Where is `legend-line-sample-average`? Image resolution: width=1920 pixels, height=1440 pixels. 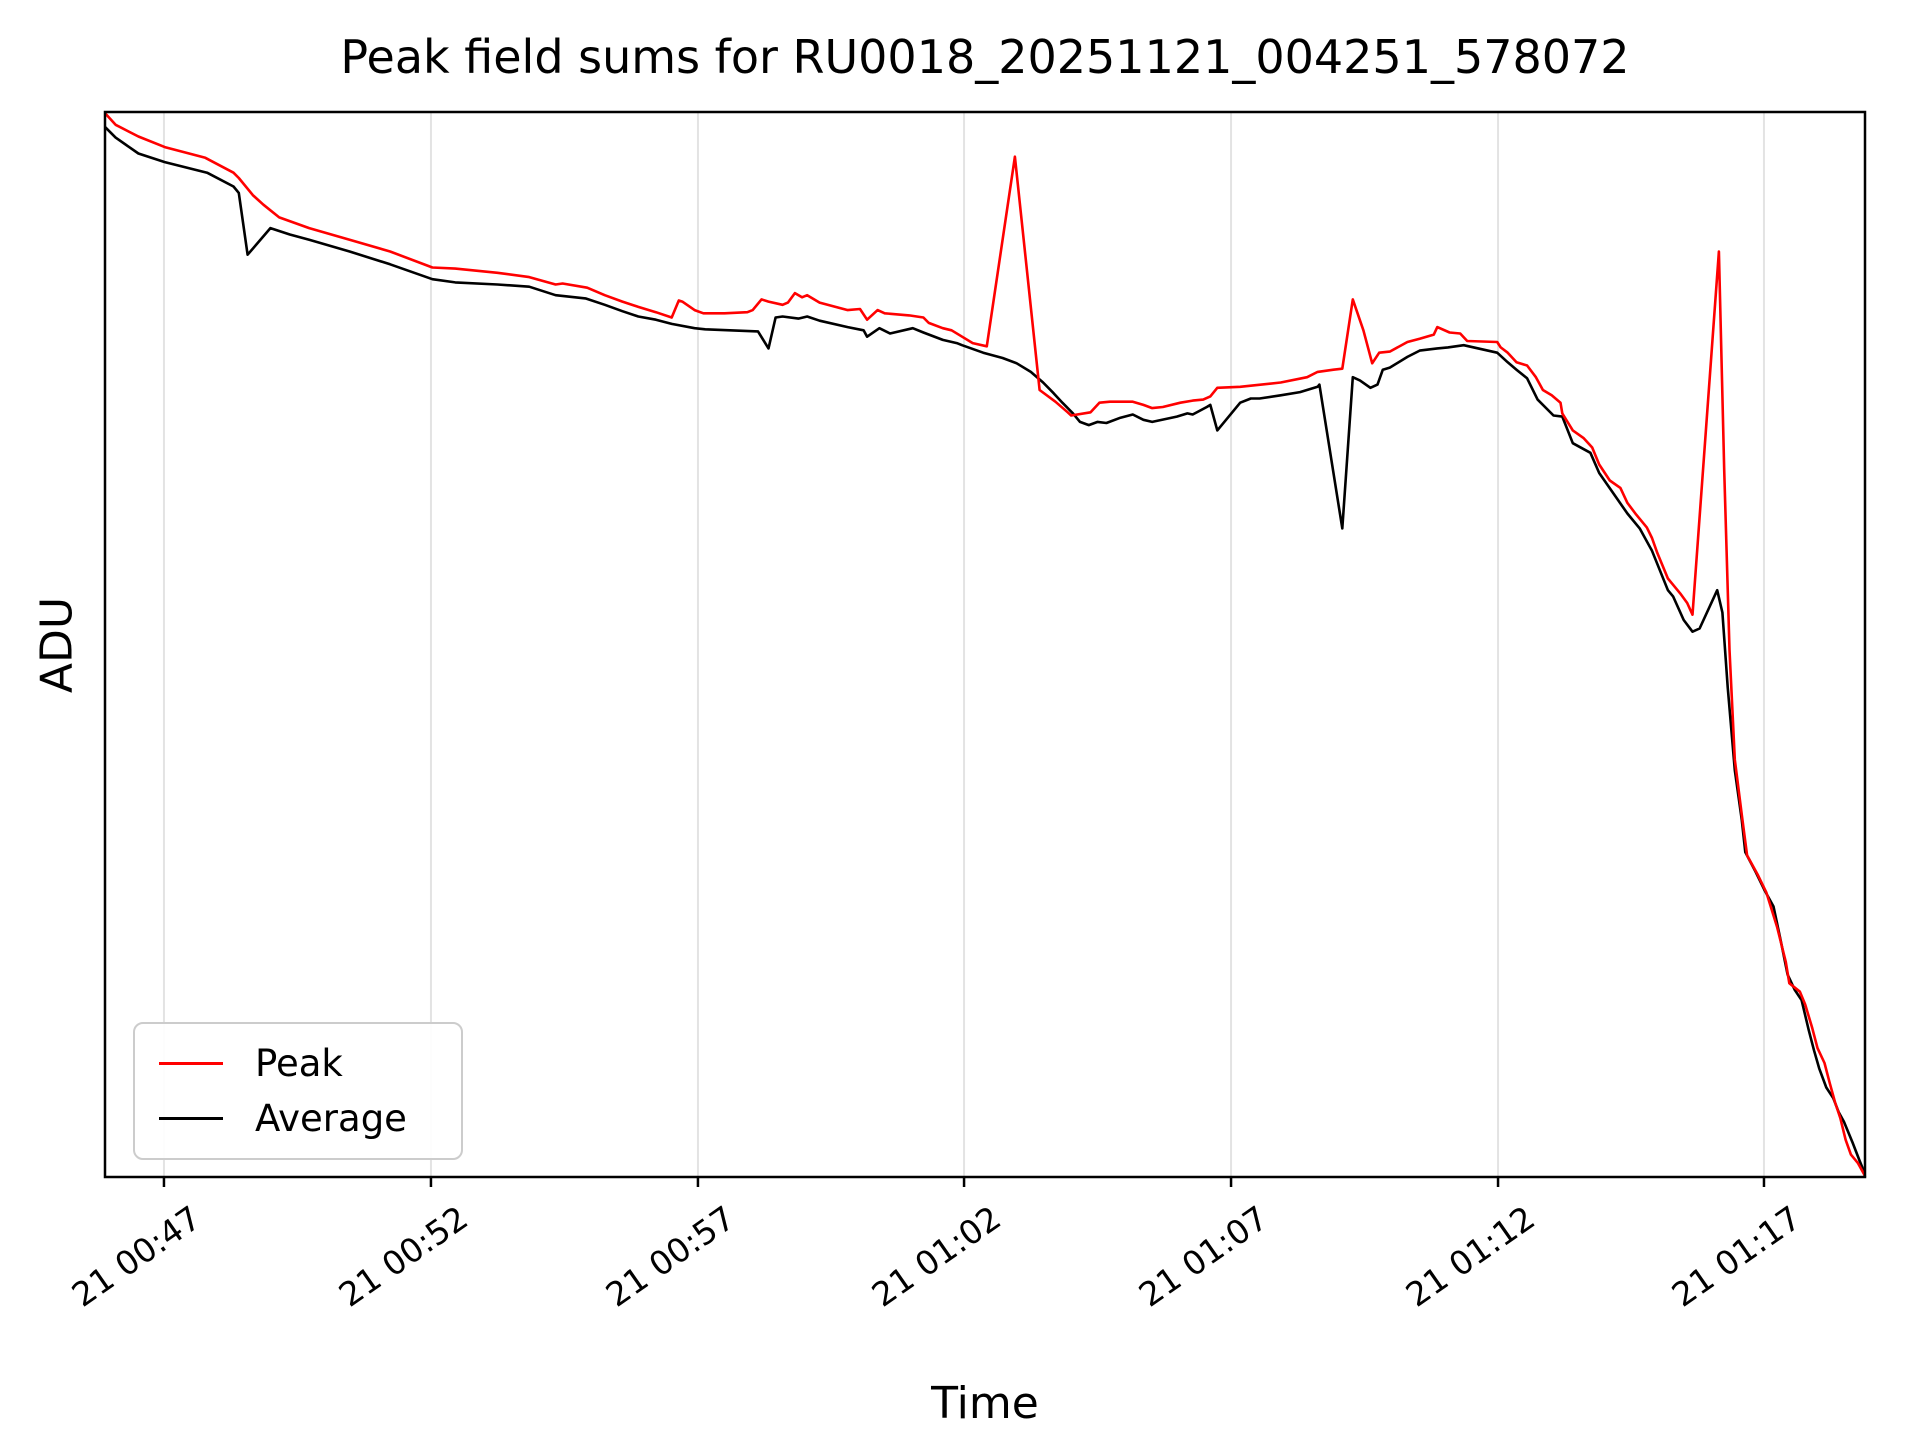
legend-line-sample-average is located at coordinates (191, 1118).